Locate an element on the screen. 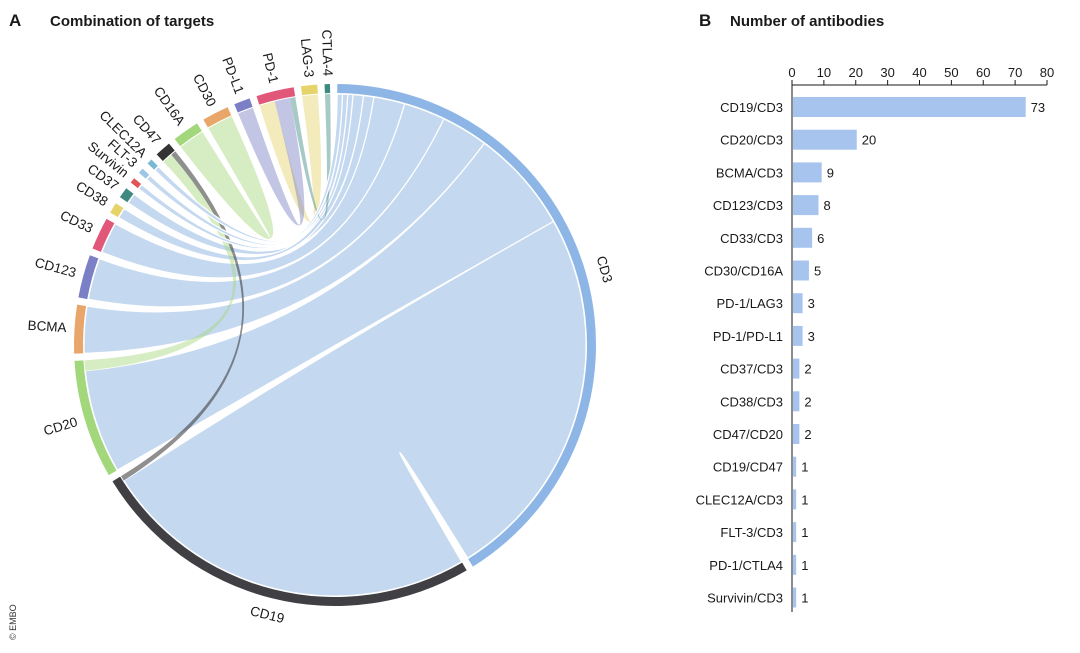 This screenshot has height=653, width=1080. bar-cd19-cd3 is located at coordinates (909, 107).